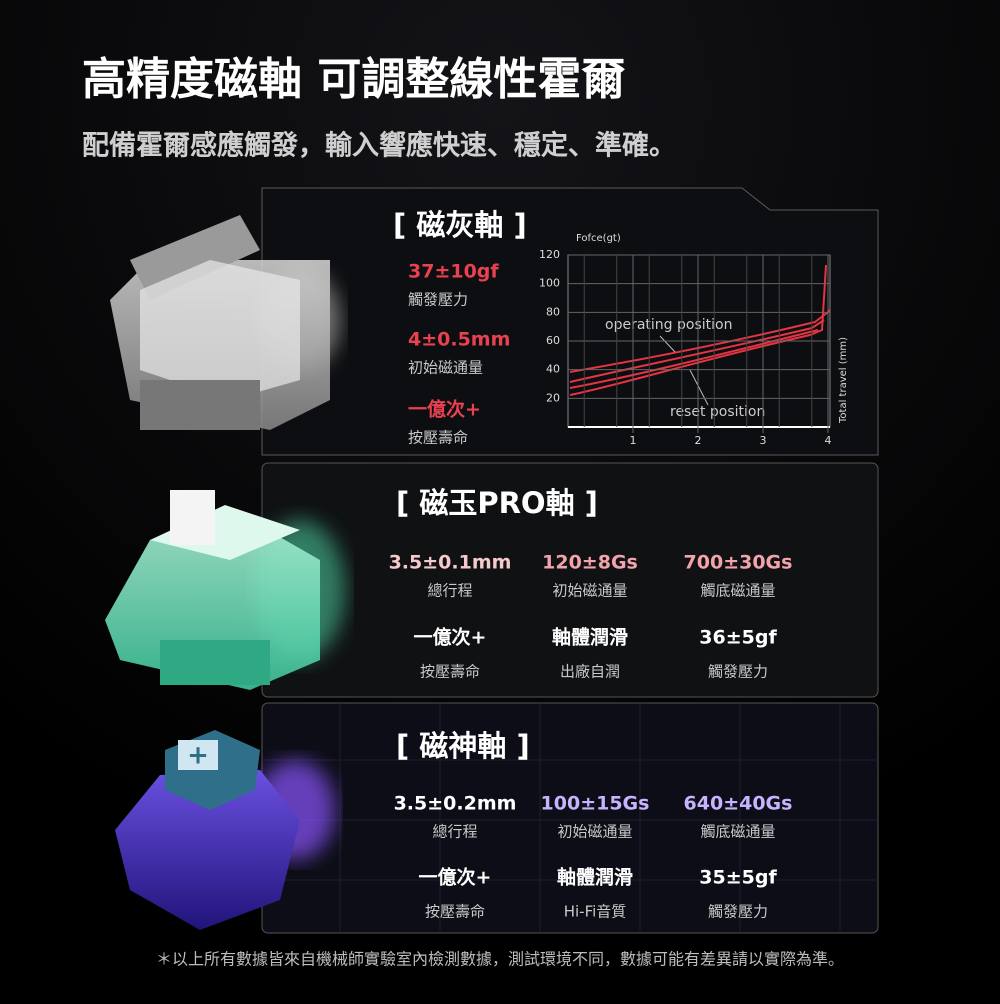 The width and height of the screenshot is (1000, 1004). Describe the element at coordinates (459, 340) in the screenshot. I see `spec-value: 4±0.5mm` at that location.